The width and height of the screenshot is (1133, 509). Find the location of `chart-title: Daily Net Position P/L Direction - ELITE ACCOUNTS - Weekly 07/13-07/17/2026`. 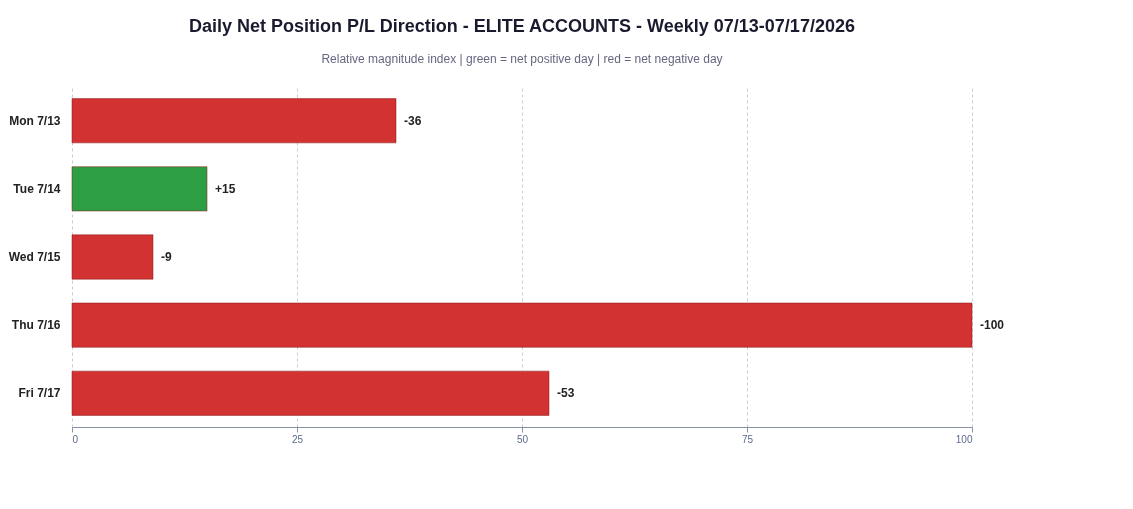

chart-title: Daily Net Position P/L Direction - ELITE ACCOUNTS - Weekly 07/13-07/17/2026 is located at coordinates (522, 26).